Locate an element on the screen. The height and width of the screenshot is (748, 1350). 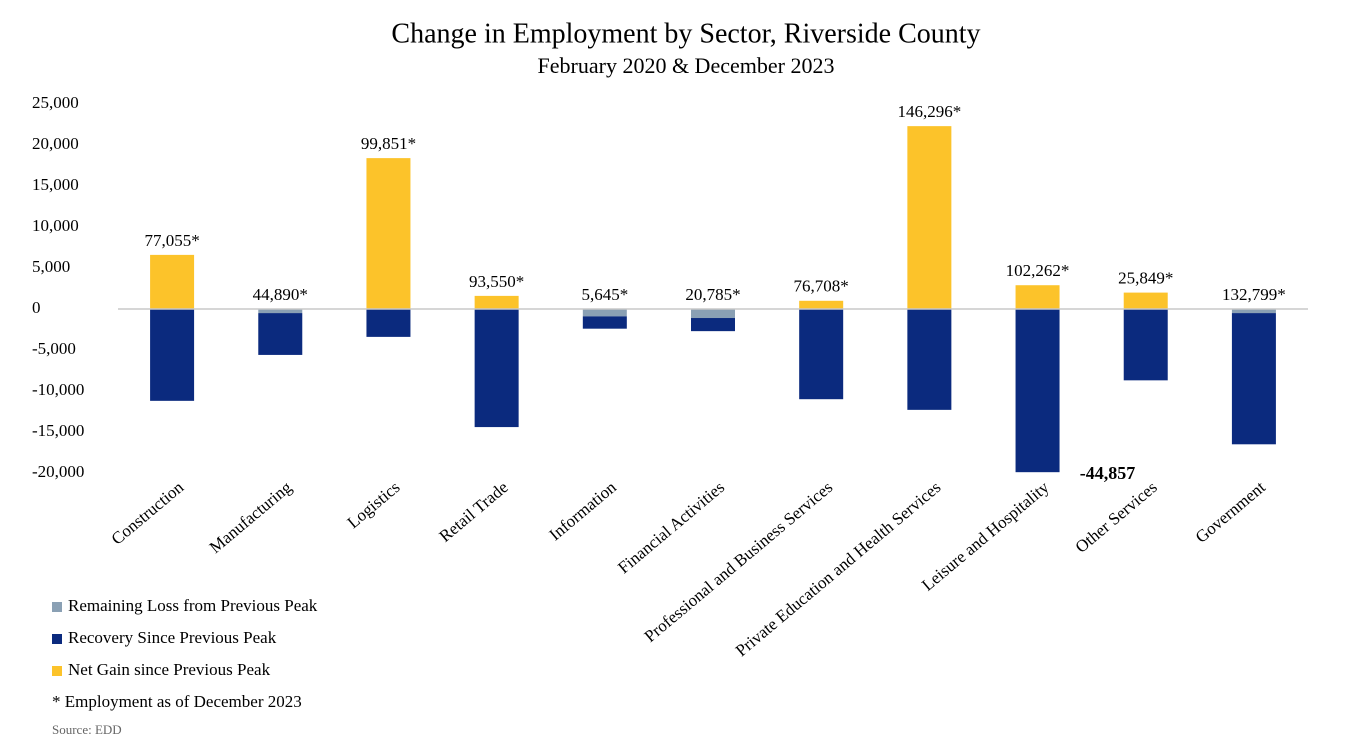
y-tick-label: 20,000 is located at coordinates (55, 143).